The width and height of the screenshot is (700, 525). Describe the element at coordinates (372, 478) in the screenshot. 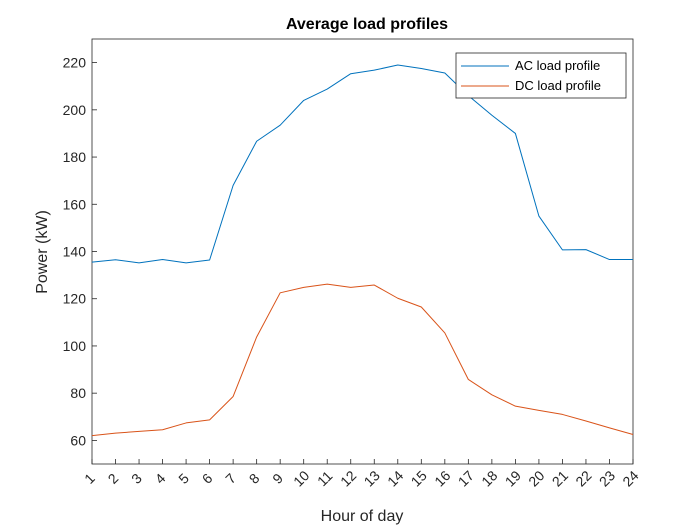

I see `x-tick-label: 13` at that location.